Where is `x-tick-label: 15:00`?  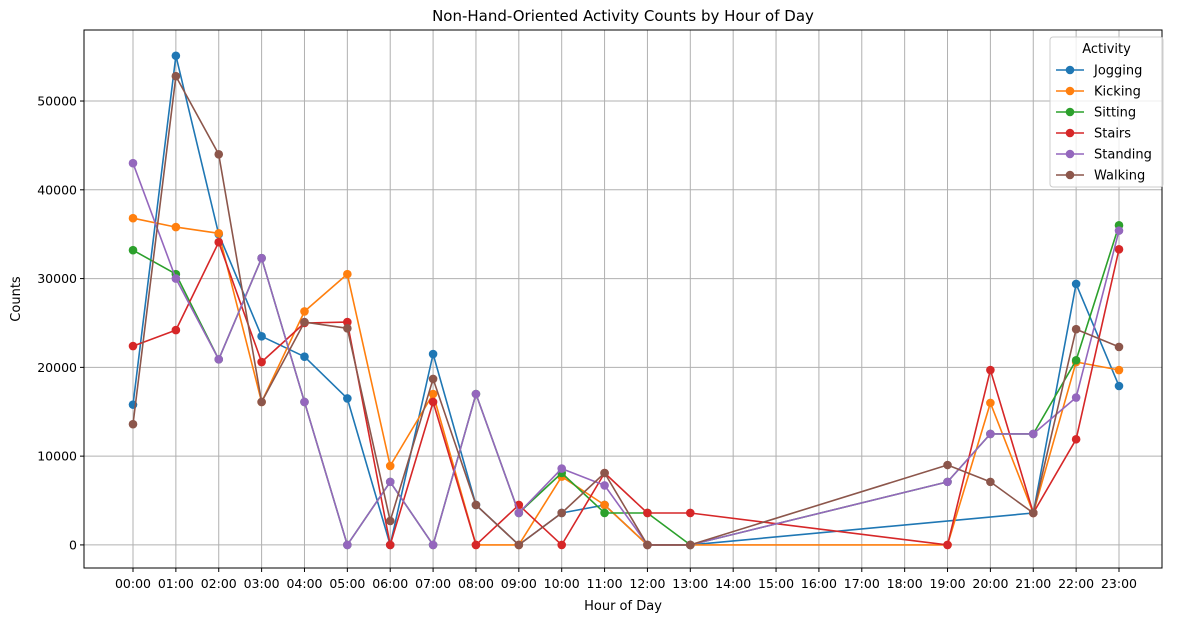 x-tick-label: 15:00 is located at coordinates (776, 583).